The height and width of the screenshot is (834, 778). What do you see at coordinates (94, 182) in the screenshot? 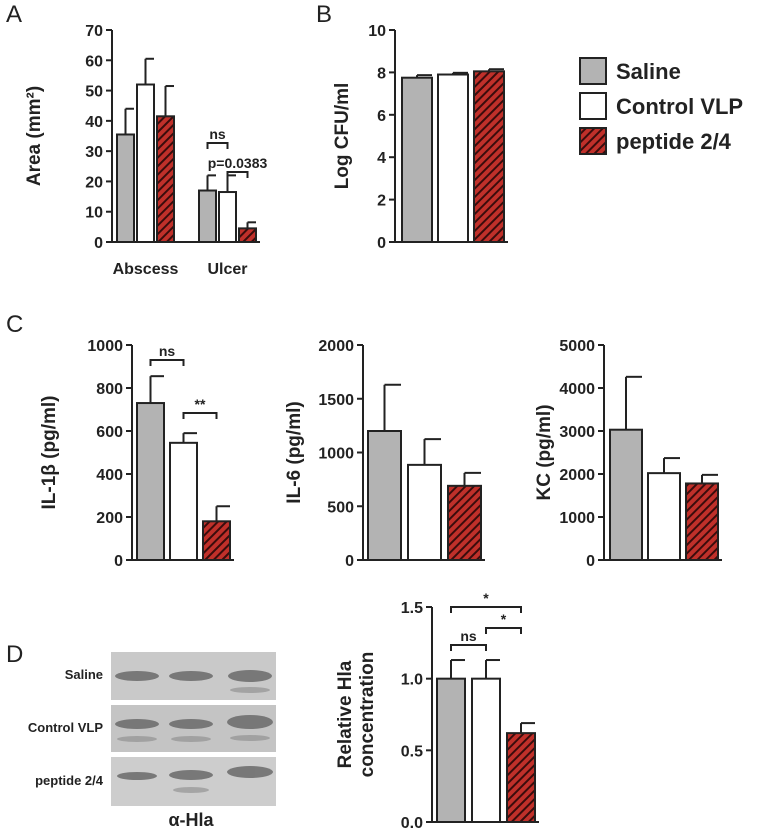
I see `y-tick-label: 20` at bounding box center [94, 182].